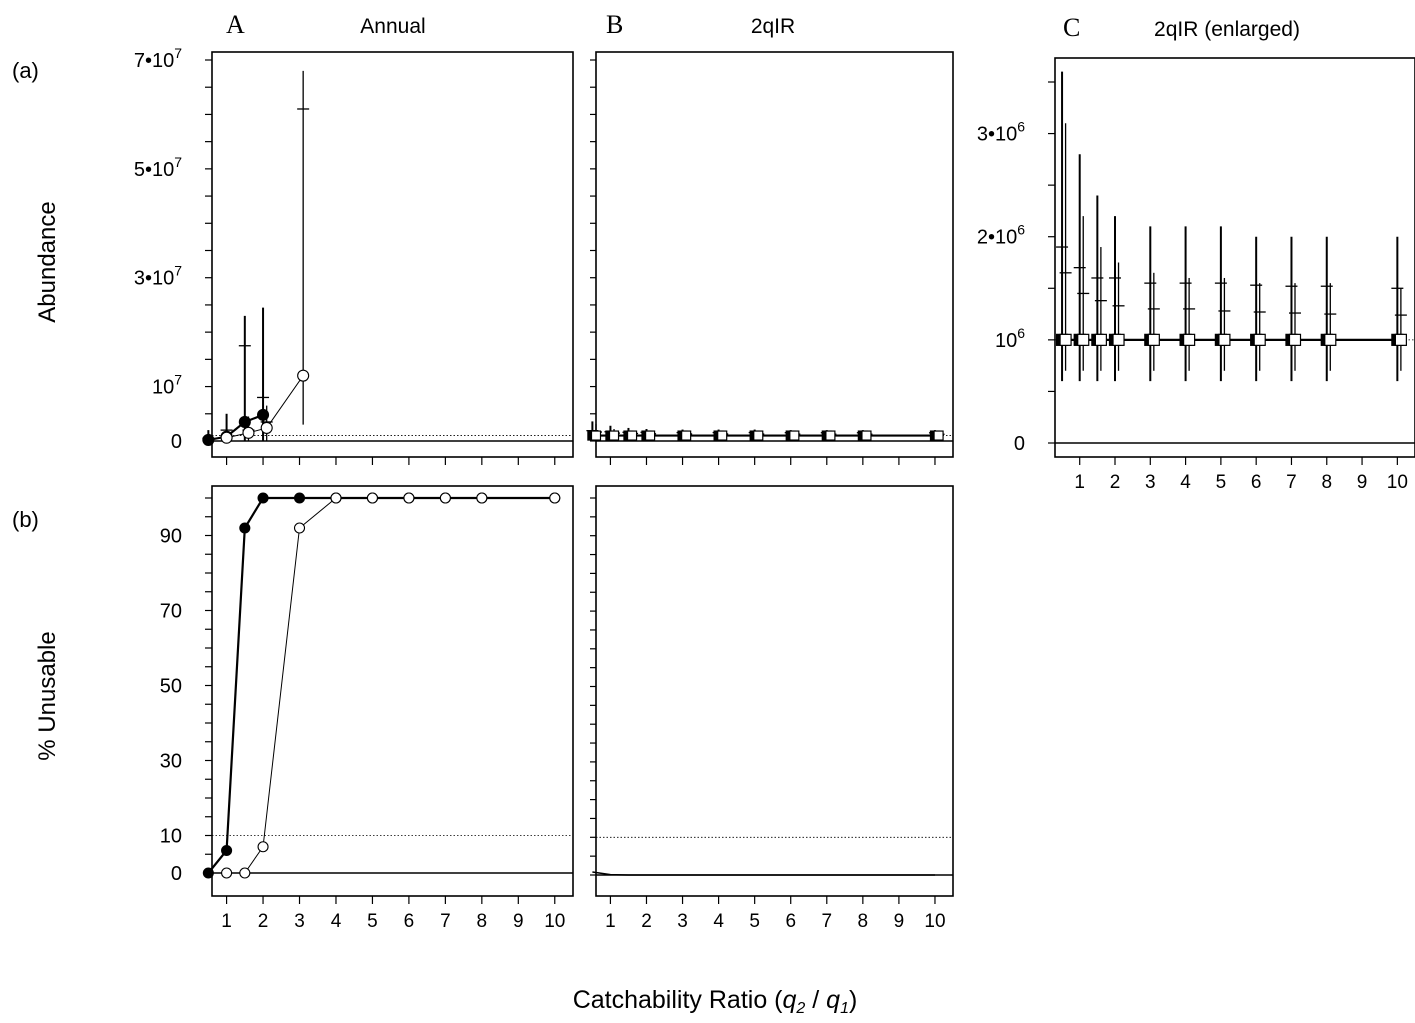  I want to click on y-tick-label: 70, so click(171, 612).